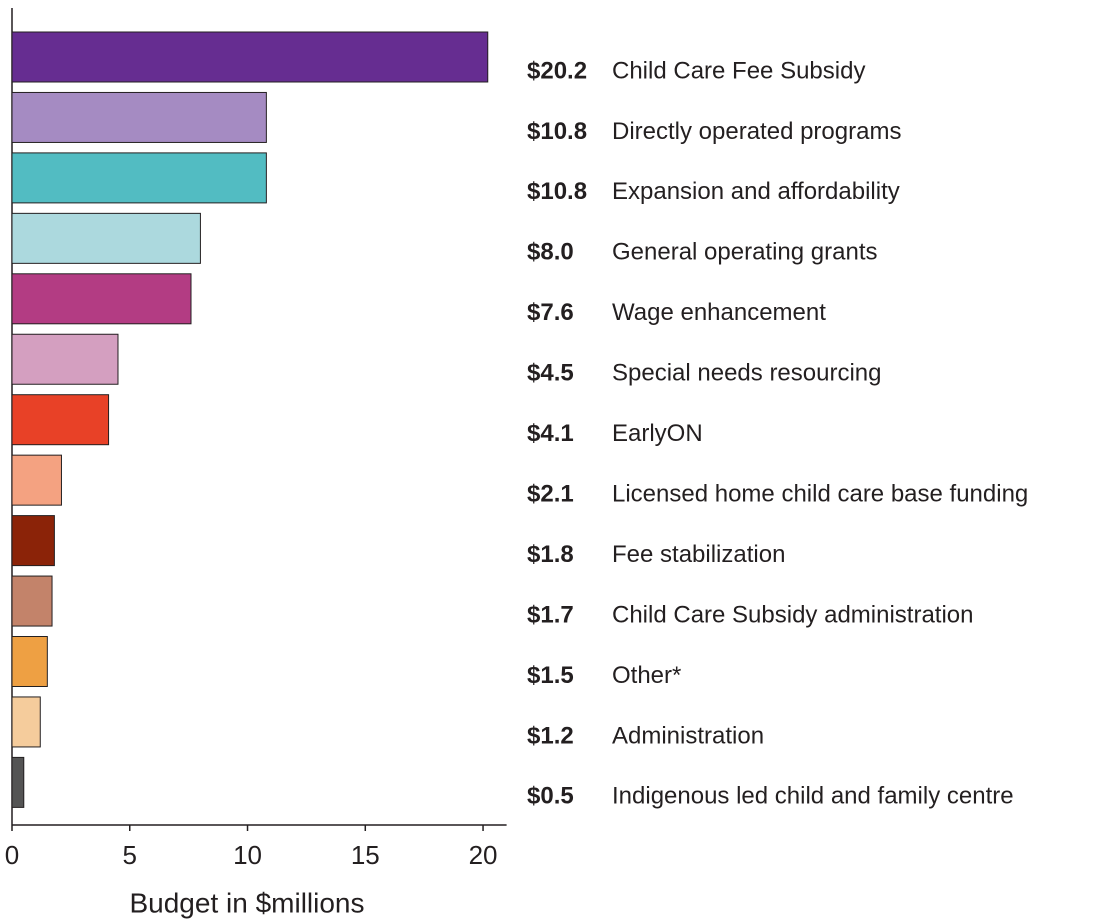 The image size is (1093, 924). What do you see at coordinates (130, 855) in the screenshot?
I see `x-tick-label: 5` at bounding box center [130, 855].